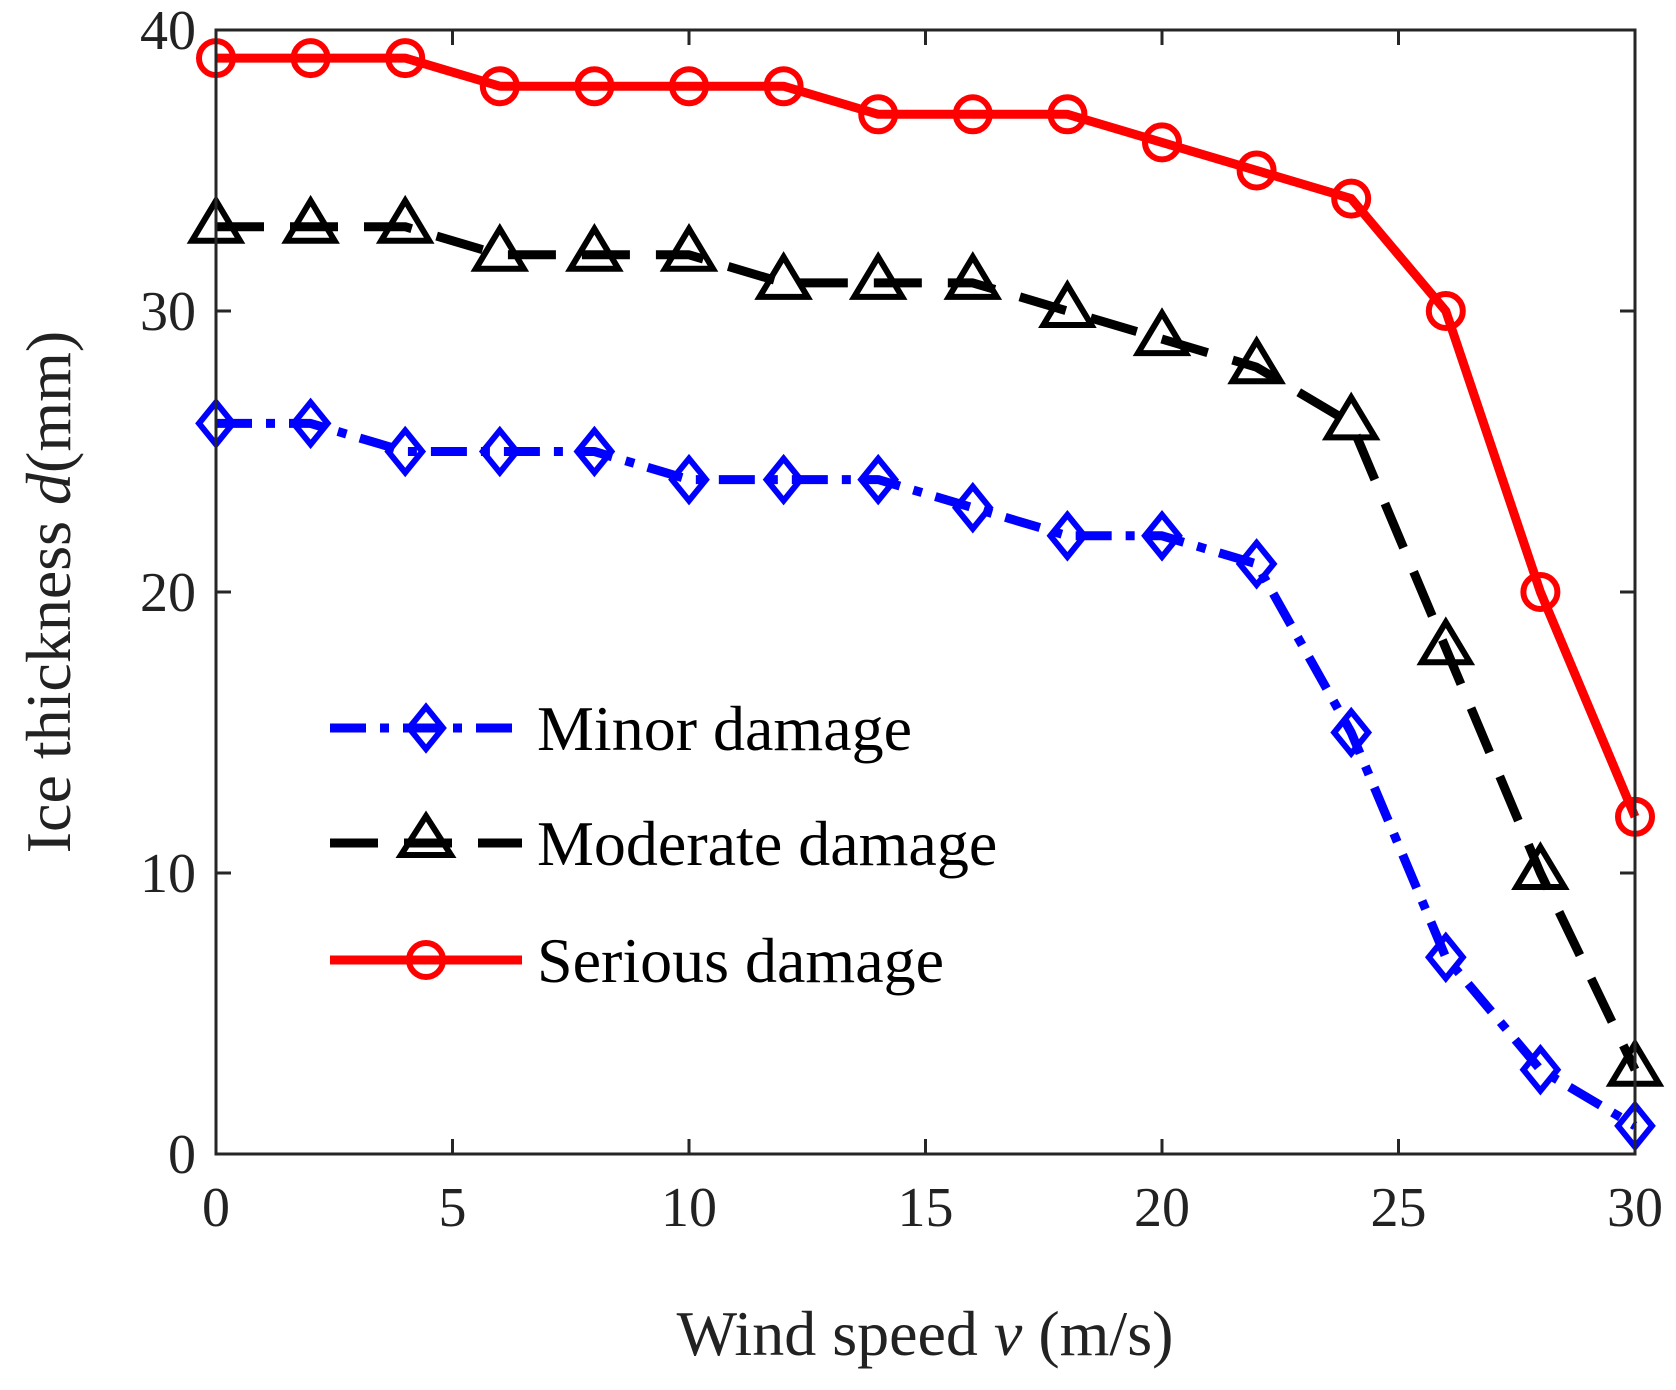 The image size is (1676, 1390). I want to click on y-axis-title: Ice thickness d(mm), so click(48, 592).